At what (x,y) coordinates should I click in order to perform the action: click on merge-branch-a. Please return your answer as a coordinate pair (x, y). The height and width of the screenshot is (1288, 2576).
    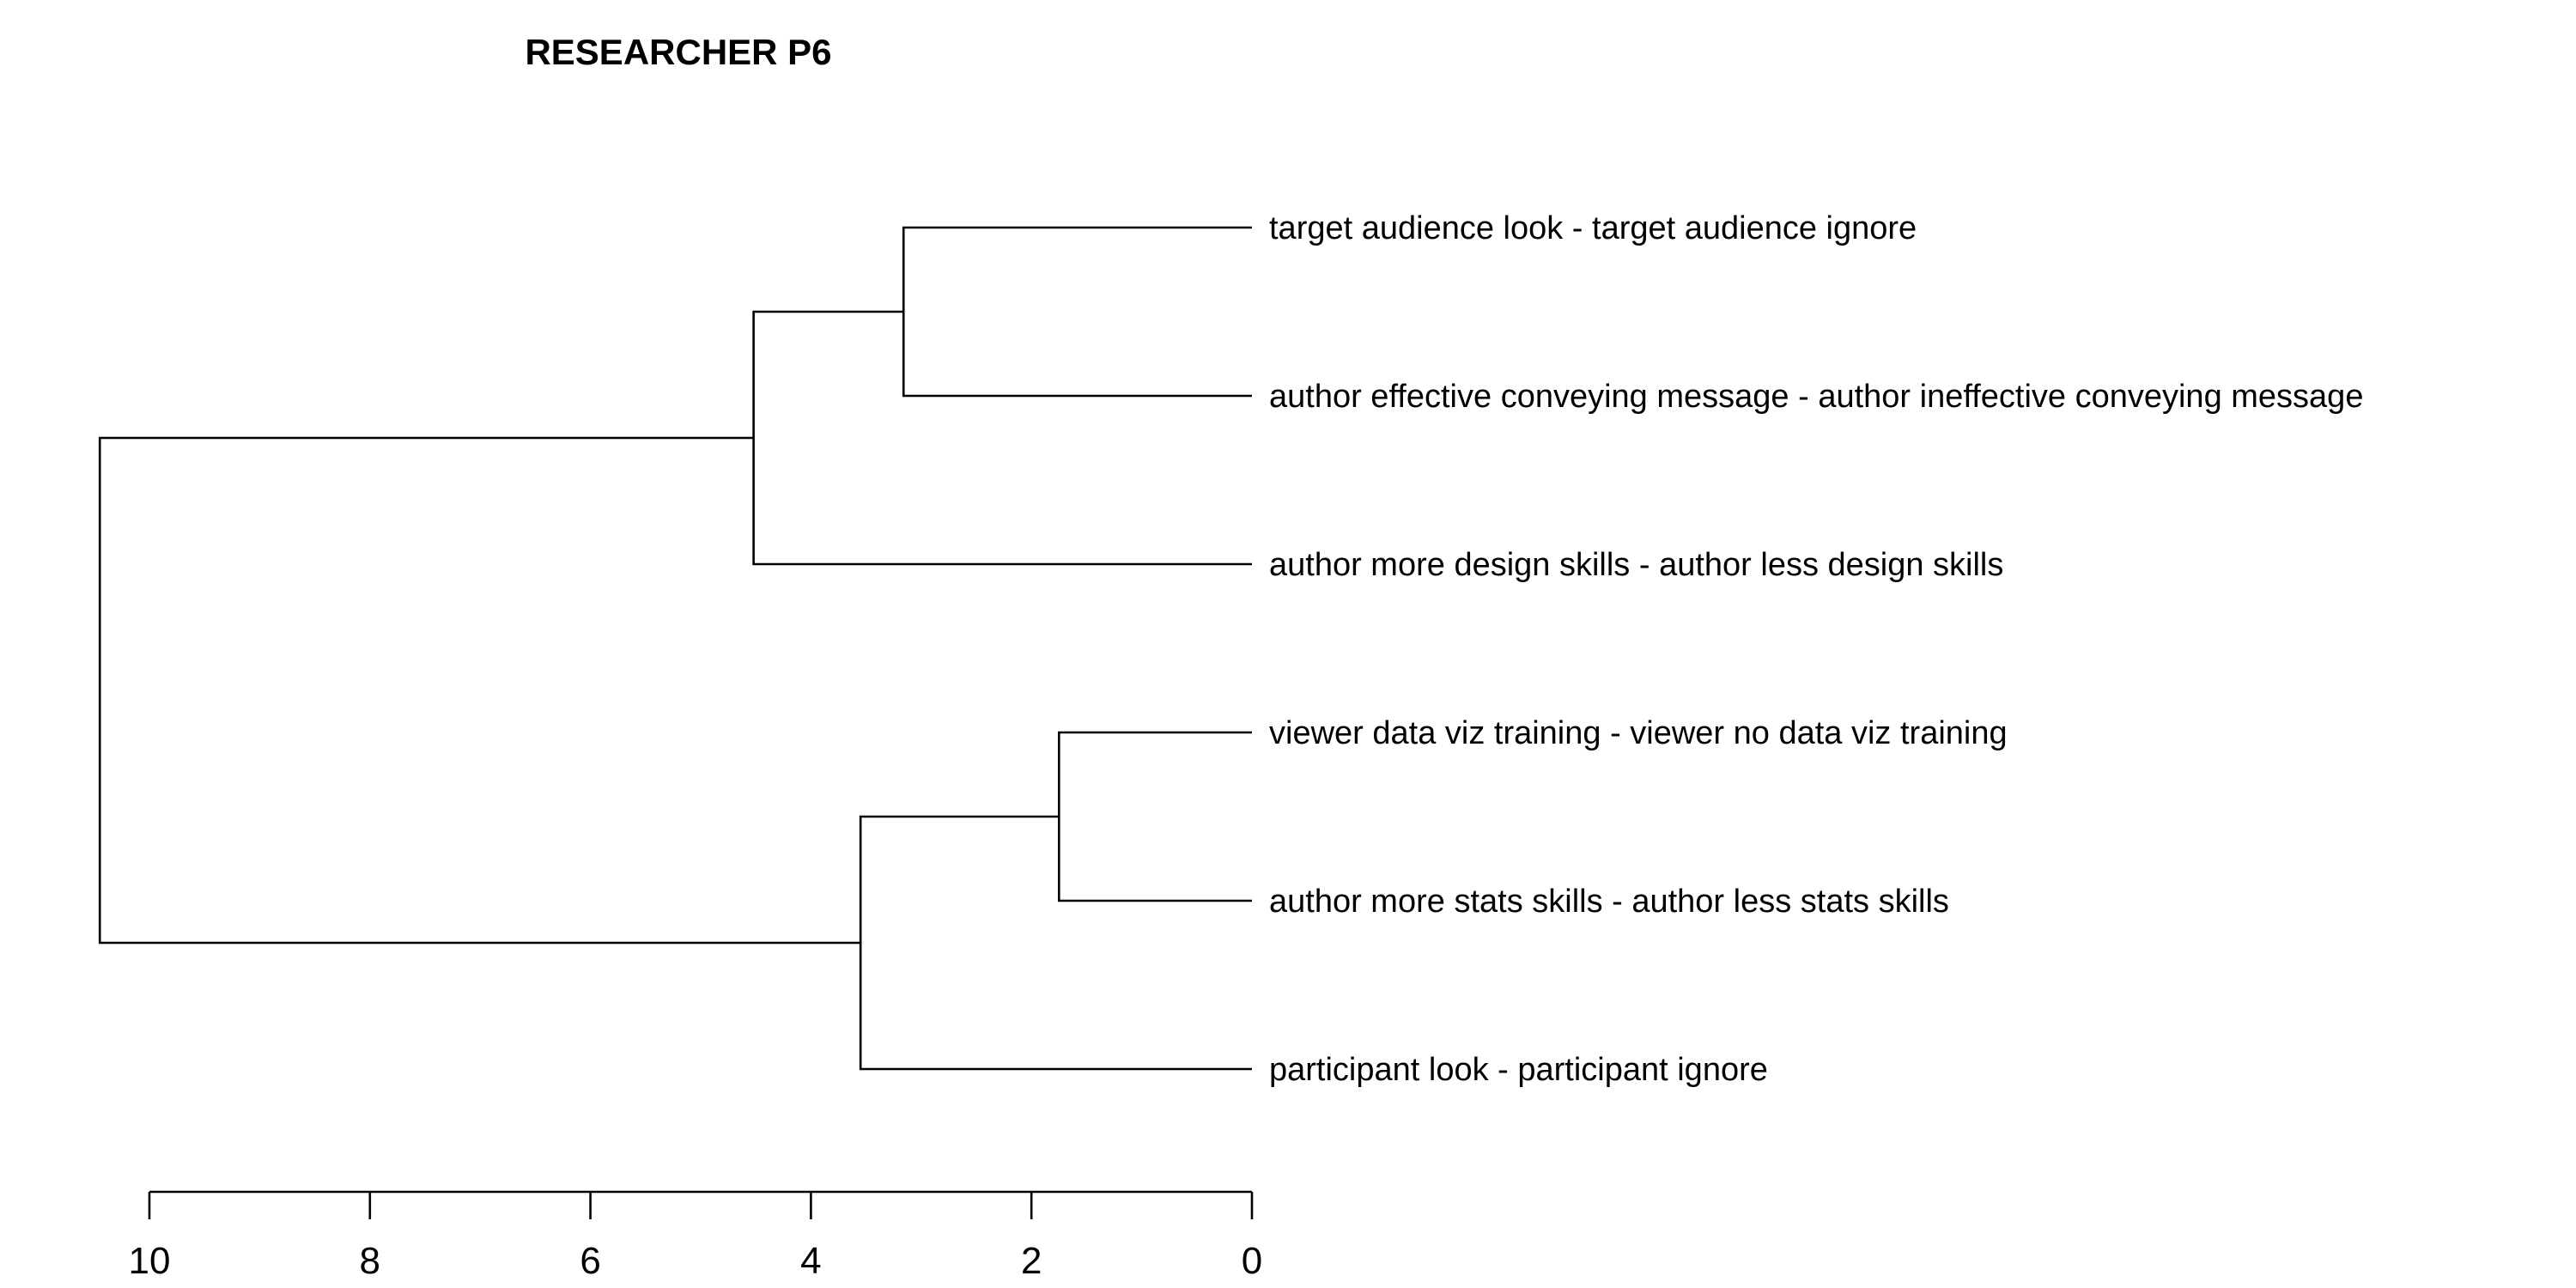
    Looking at the image, I should click on (1077, 312).